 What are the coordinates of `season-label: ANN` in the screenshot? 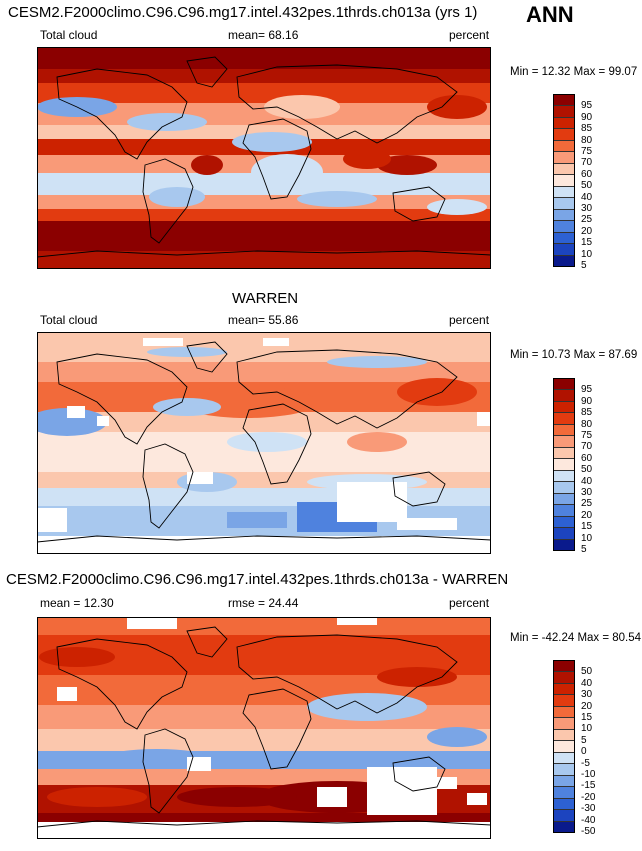 It's located at (550, 14).